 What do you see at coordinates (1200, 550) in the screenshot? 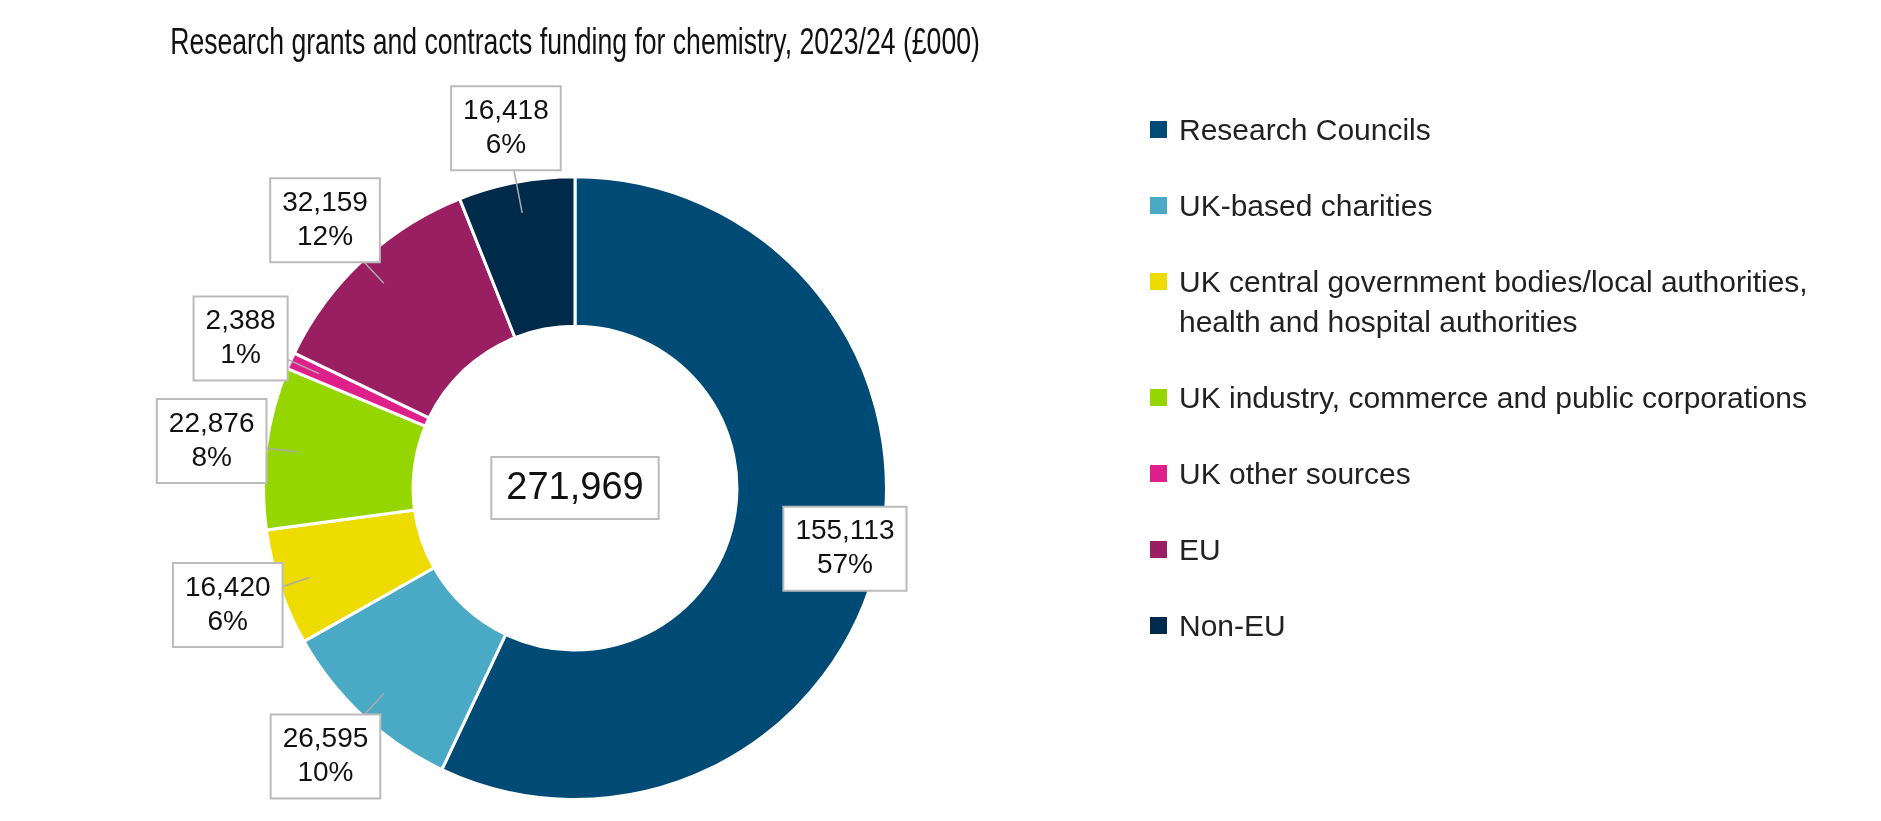
I see `legend-label: EU` at bounding box center [1200, 550].